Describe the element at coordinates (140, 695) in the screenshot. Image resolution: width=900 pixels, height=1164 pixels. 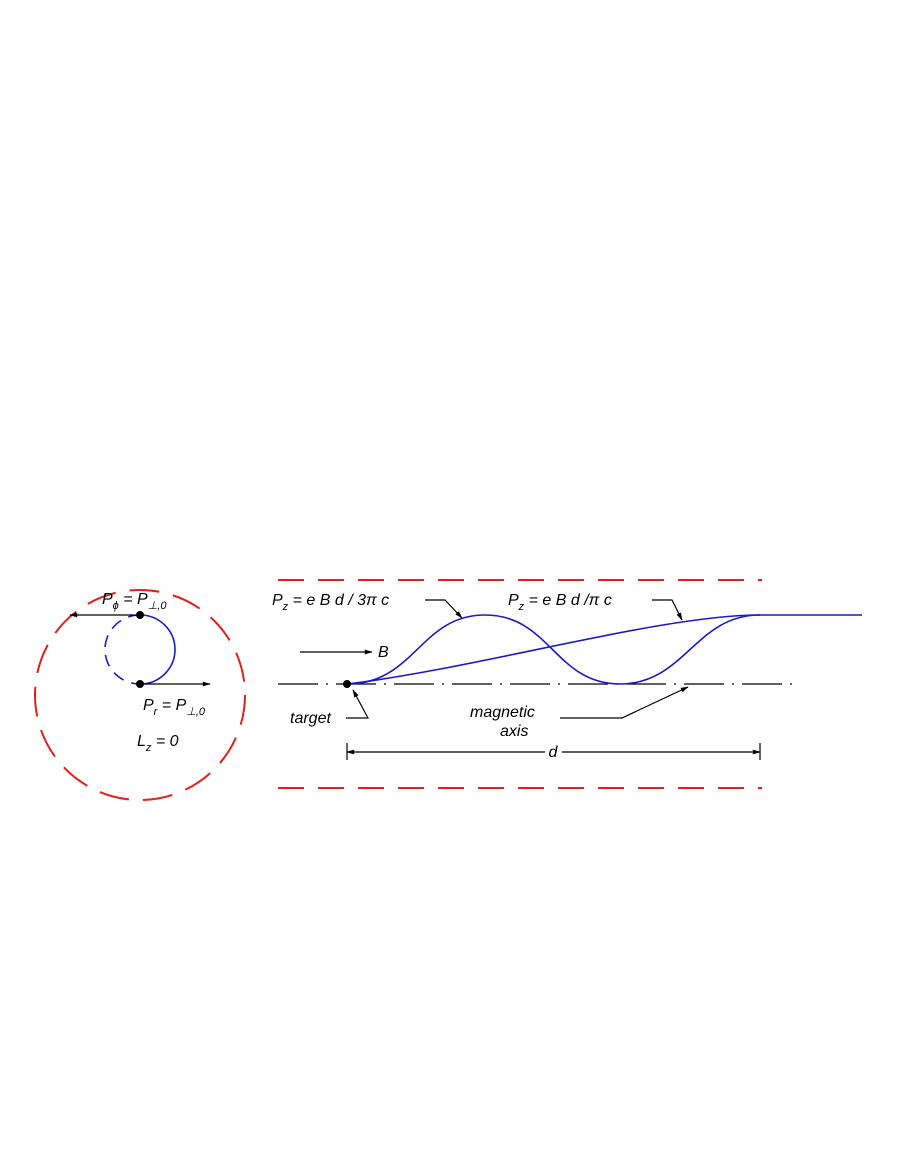
I see `outer-boundary` at that location.